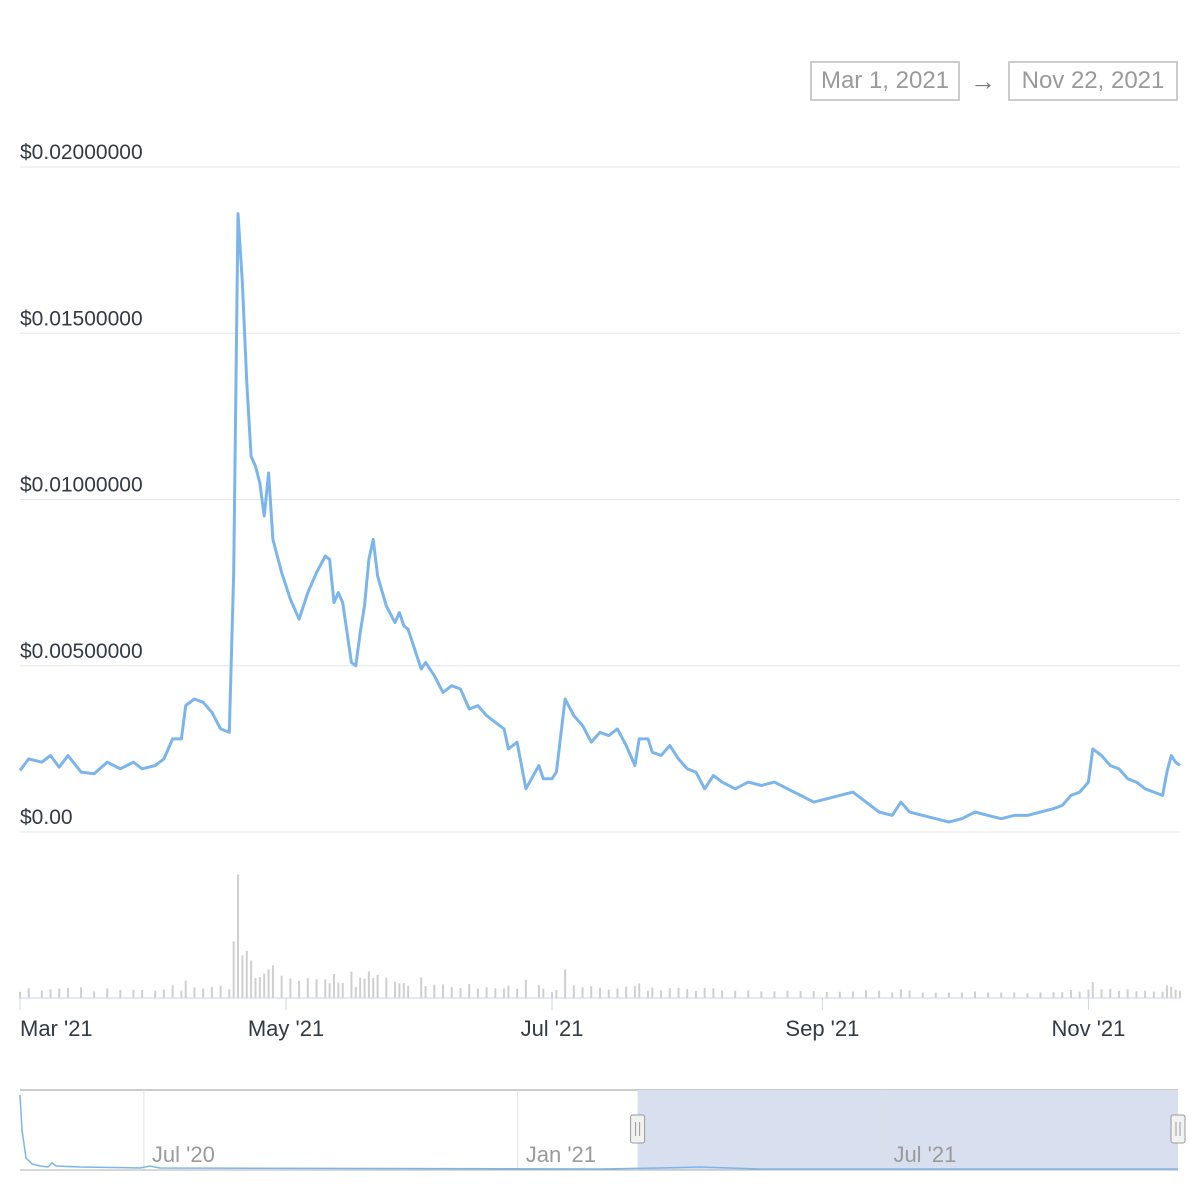 This screenshot has height=1200, width=1200. What do you see at coordinates (56, 1028) in the screenshot?
I see `x-tick-label: Mar '21` at bounding box center [56, 1028].